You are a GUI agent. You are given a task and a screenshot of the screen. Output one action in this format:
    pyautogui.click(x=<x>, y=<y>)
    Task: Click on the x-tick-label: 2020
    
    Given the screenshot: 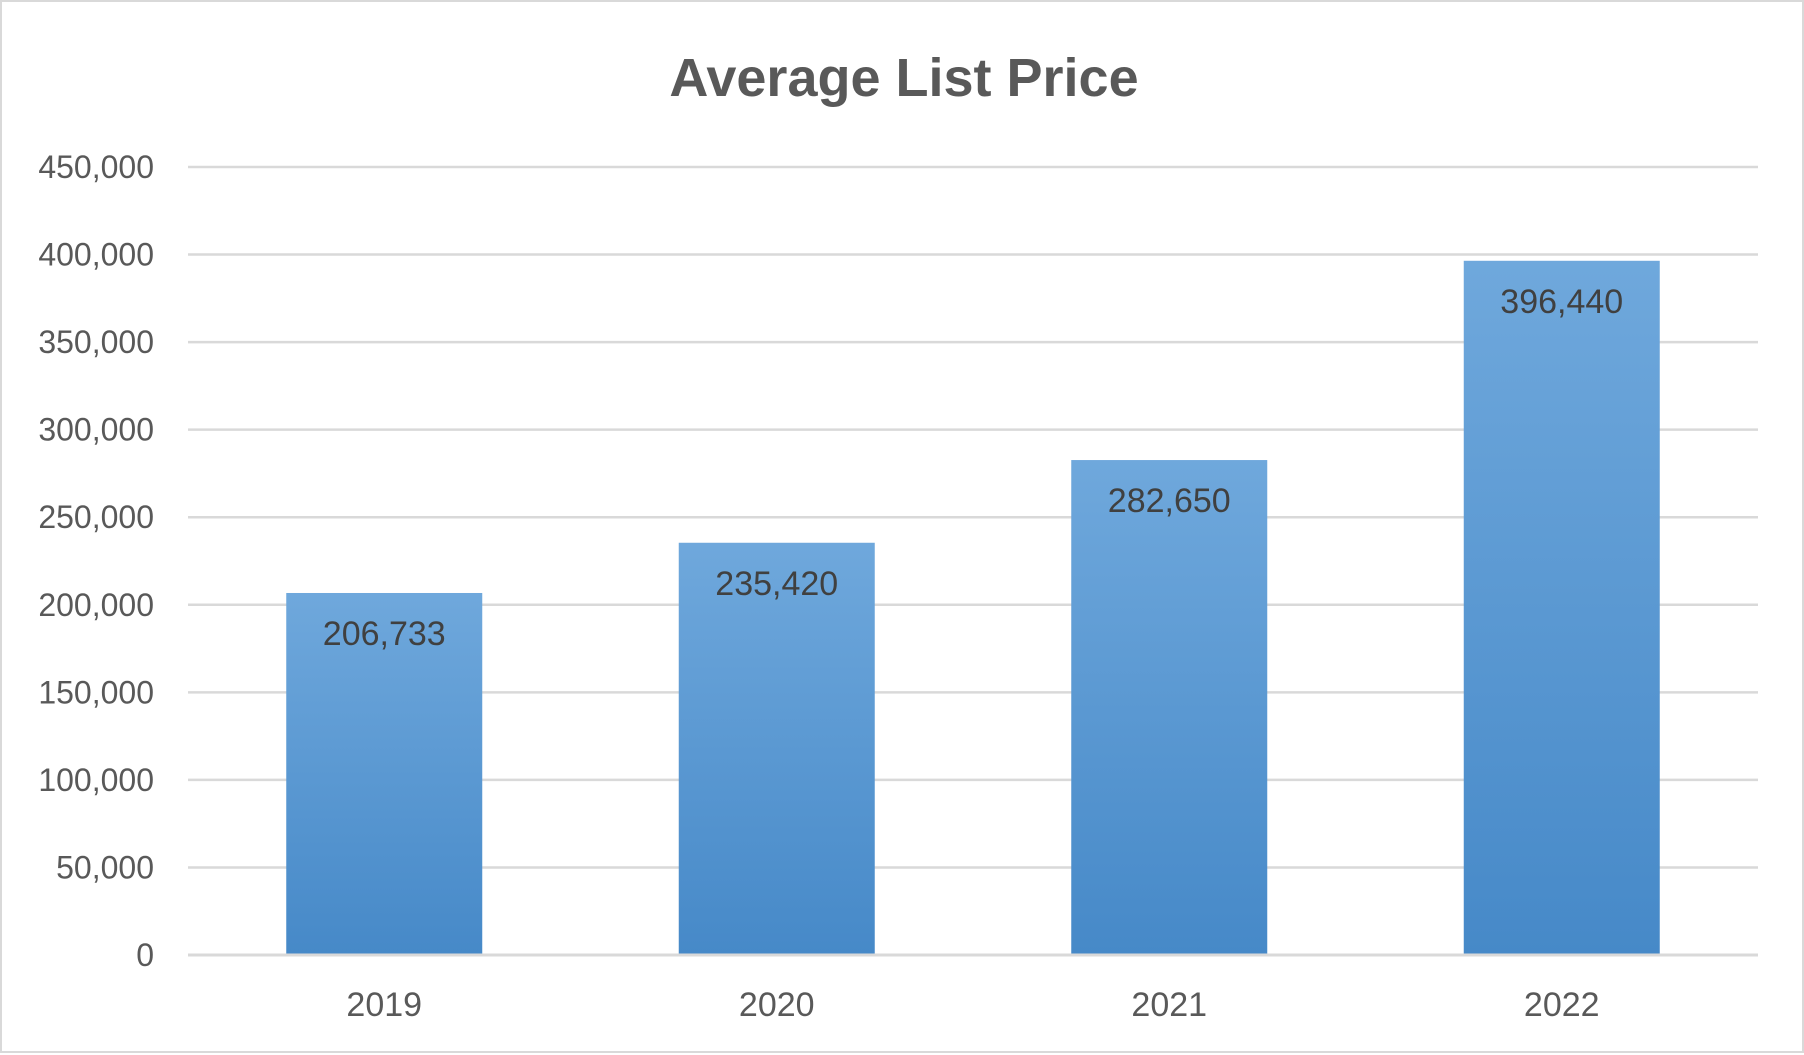 What is the action you would take?
    pyautogui.click(x=777, y=1005)
    